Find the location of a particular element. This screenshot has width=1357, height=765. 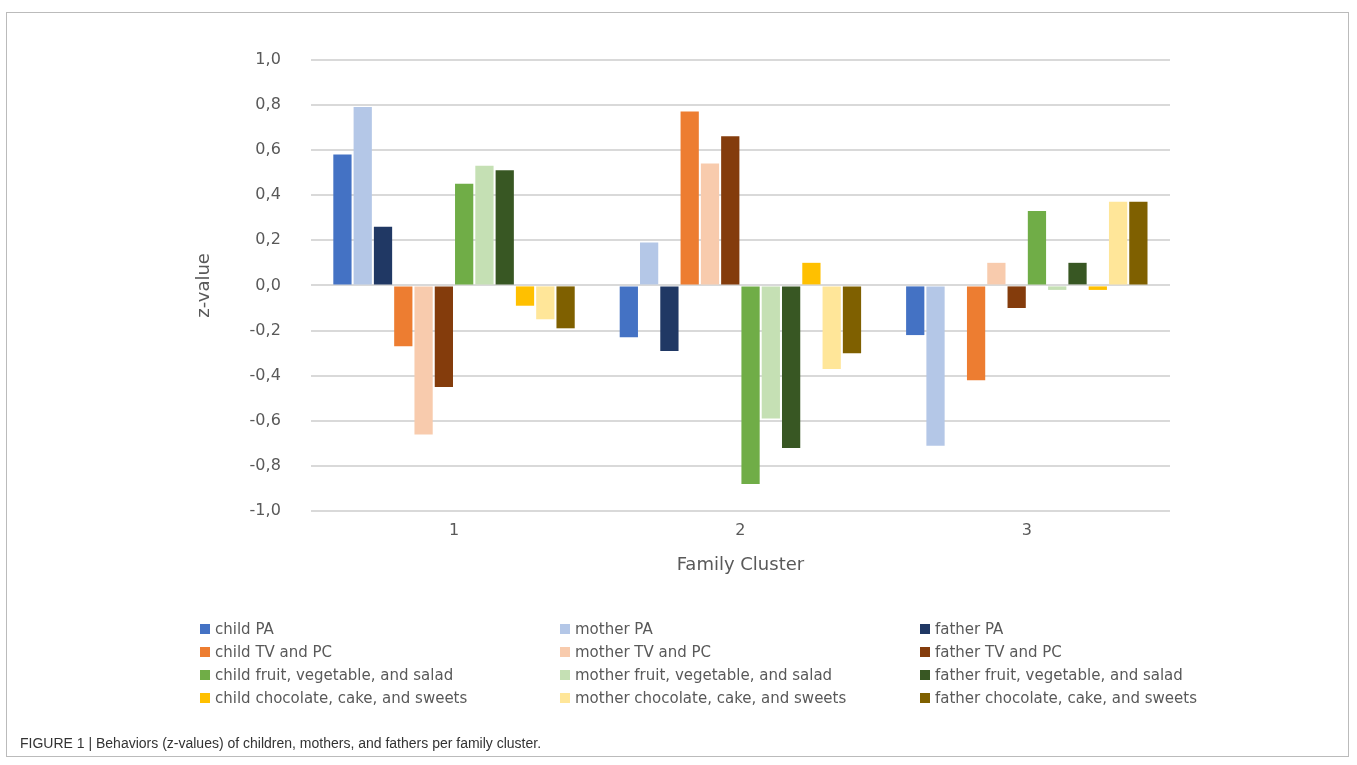

y-tick-label: -0,8 is located at coordinates (265, 465).